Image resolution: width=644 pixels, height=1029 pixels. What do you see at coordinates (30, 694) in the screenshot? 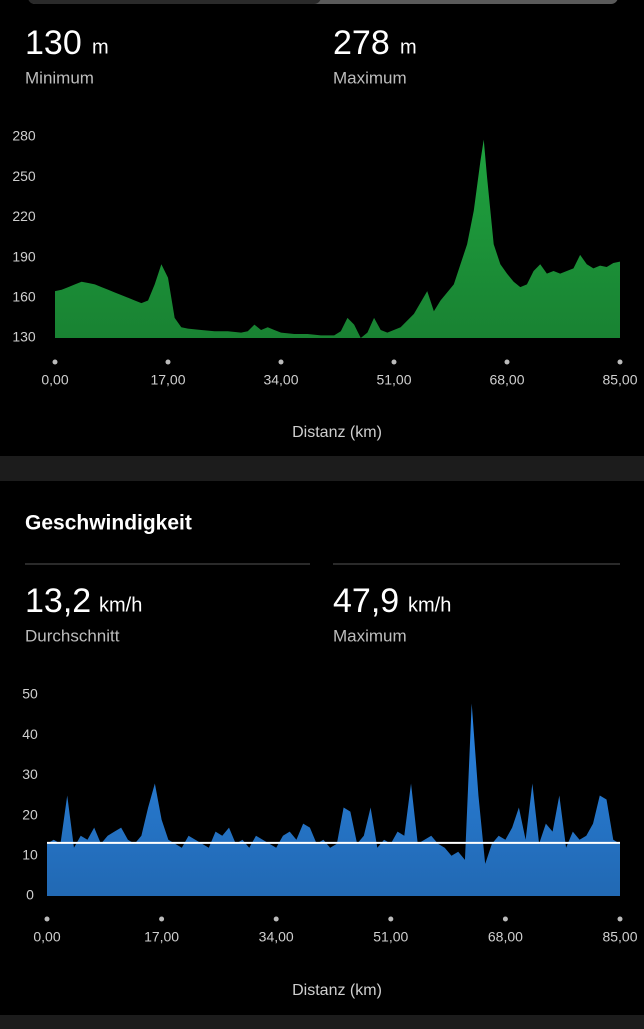
I see `y-tick-label: 50` at bounding box center [30, 694].